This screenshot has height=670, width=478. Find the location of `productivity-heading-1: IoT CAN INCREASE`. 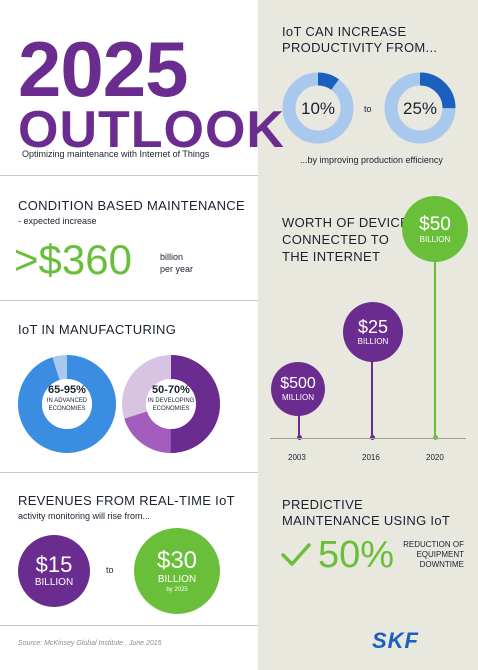

productivity-heading-1: IoT CAN INCREASE is located at coordinates (344, 31).